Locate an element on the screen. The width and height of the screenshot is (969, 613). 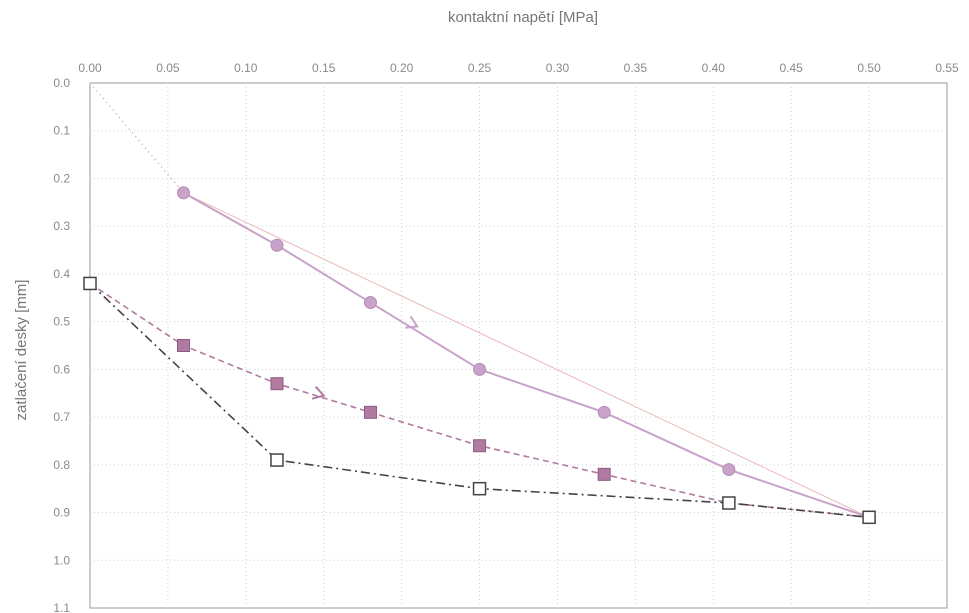
y-tick-label: 0.5 is located at coordinates (61, 322).